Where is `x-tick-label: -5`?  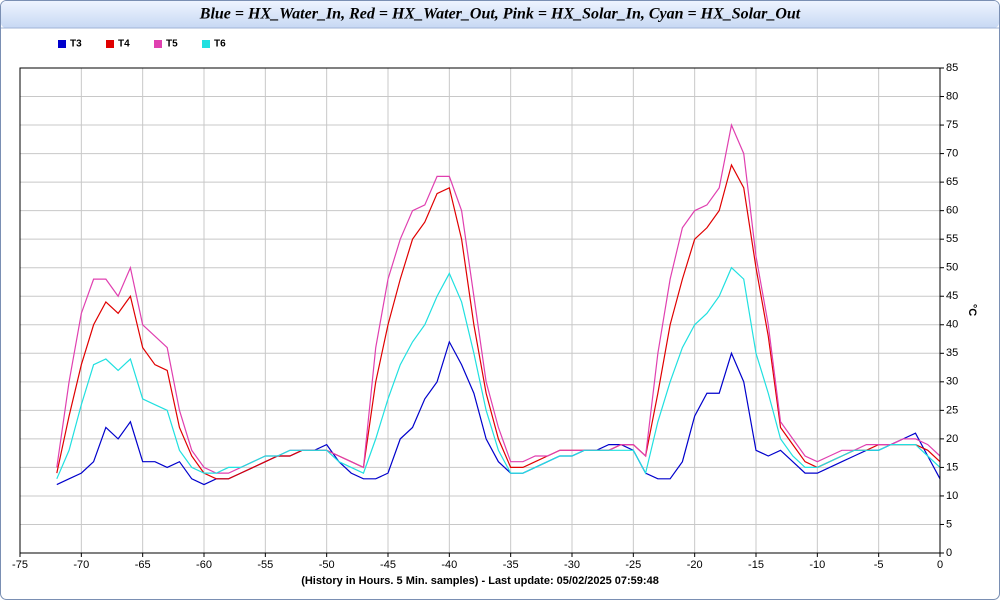
x-tick-label: -5 is located at coordinates (879, 565).